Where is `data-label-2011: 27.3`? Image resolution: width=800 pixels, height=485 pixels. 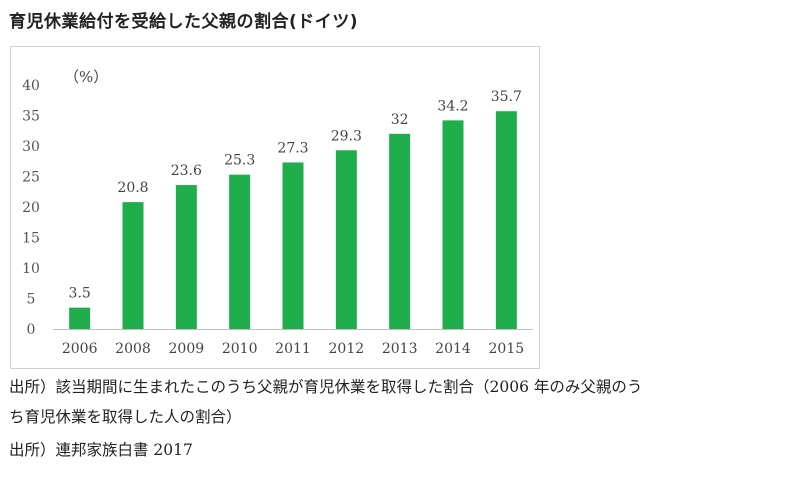
data-label-2011: 27.3 is located at coordinates (292, 148).